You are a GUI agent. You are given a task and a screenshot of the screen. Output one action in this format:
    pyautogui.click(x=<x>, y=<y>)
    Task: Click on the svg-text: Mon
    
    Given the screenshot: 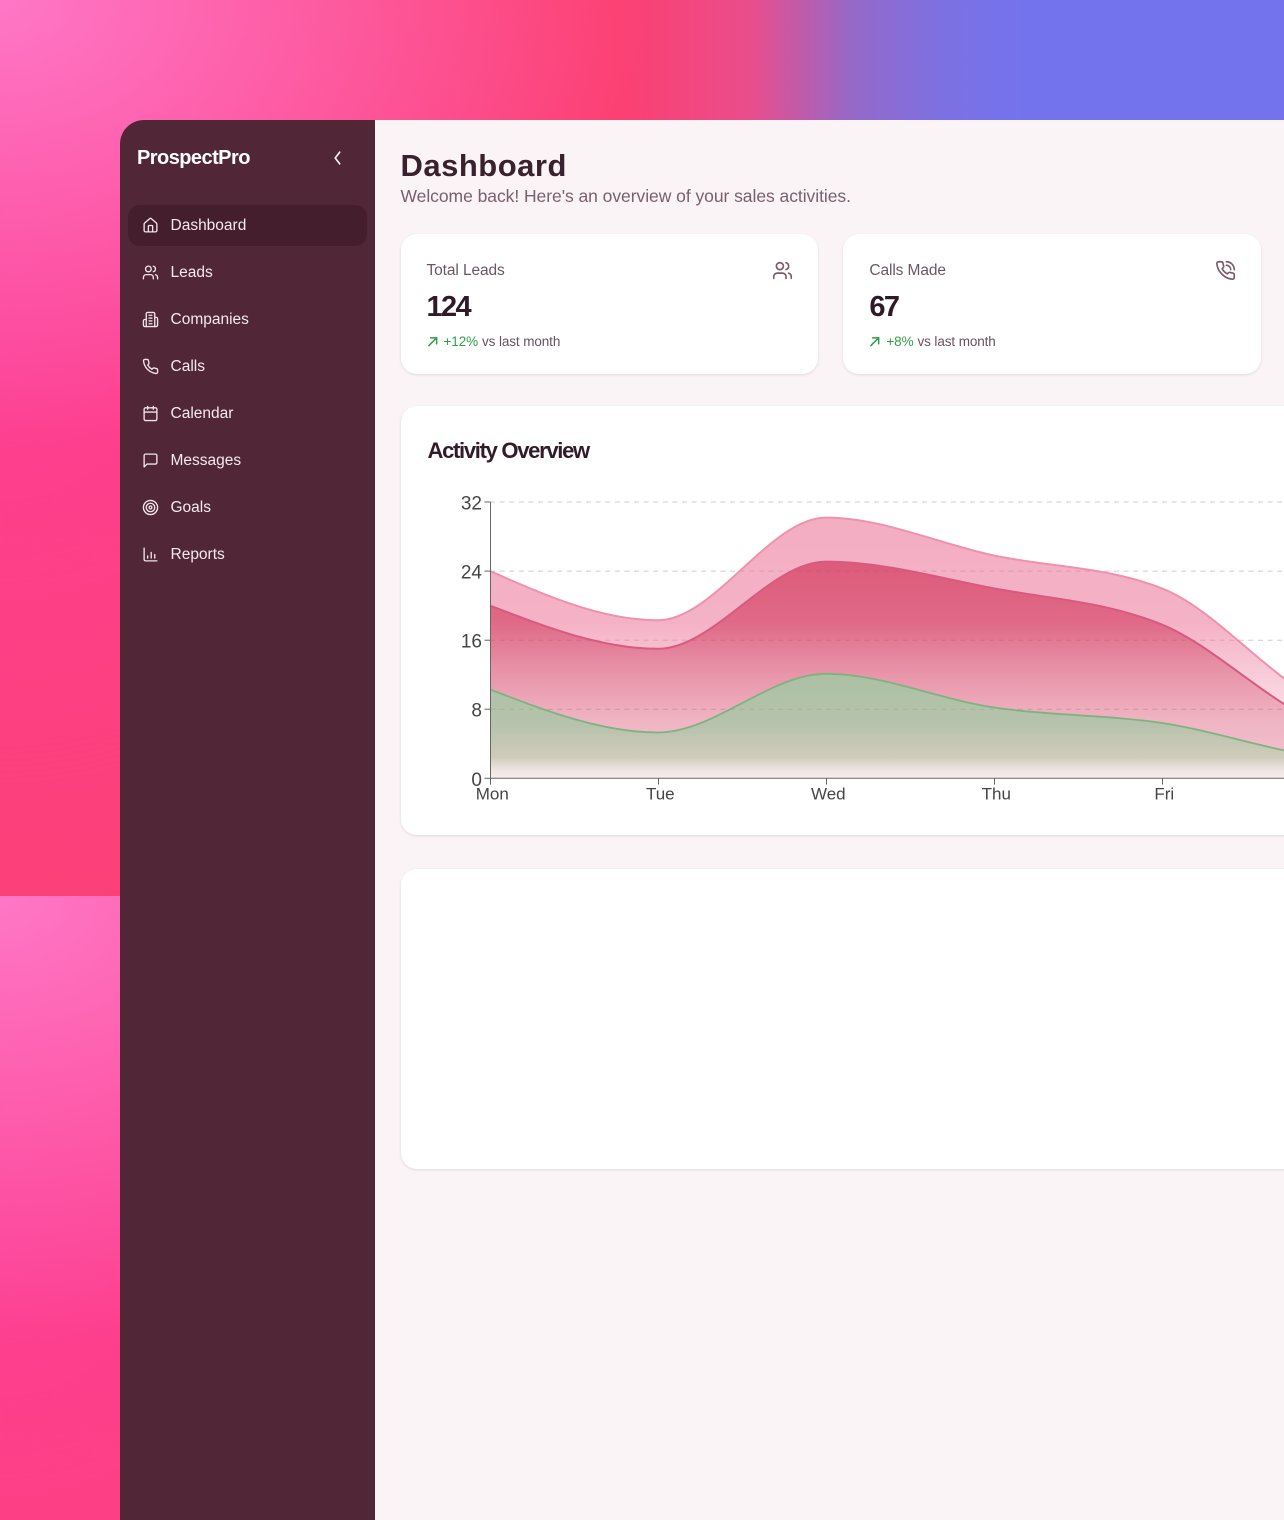 What is the action you would take?
    pyautogui.click(x=492, y=794)
    